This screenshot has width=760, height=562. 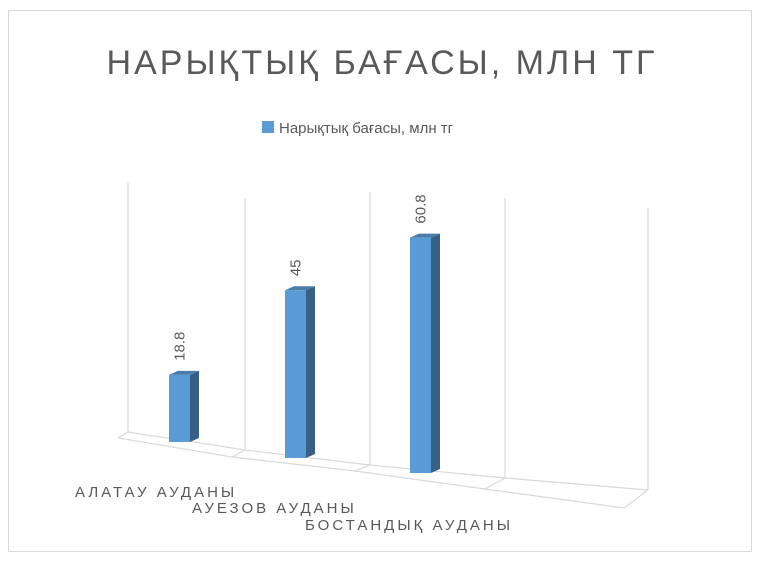 I want to click on legend-label: Нарықтық бағасы, млн тг, so click(x=366, y=128).